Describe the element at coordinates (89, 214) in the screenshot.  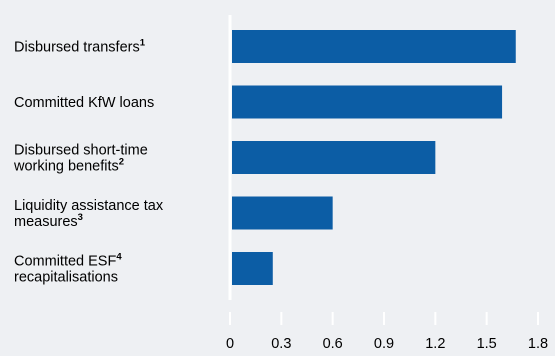
I see `category-label-3: Liquidity assistance tax measures3` at that location.